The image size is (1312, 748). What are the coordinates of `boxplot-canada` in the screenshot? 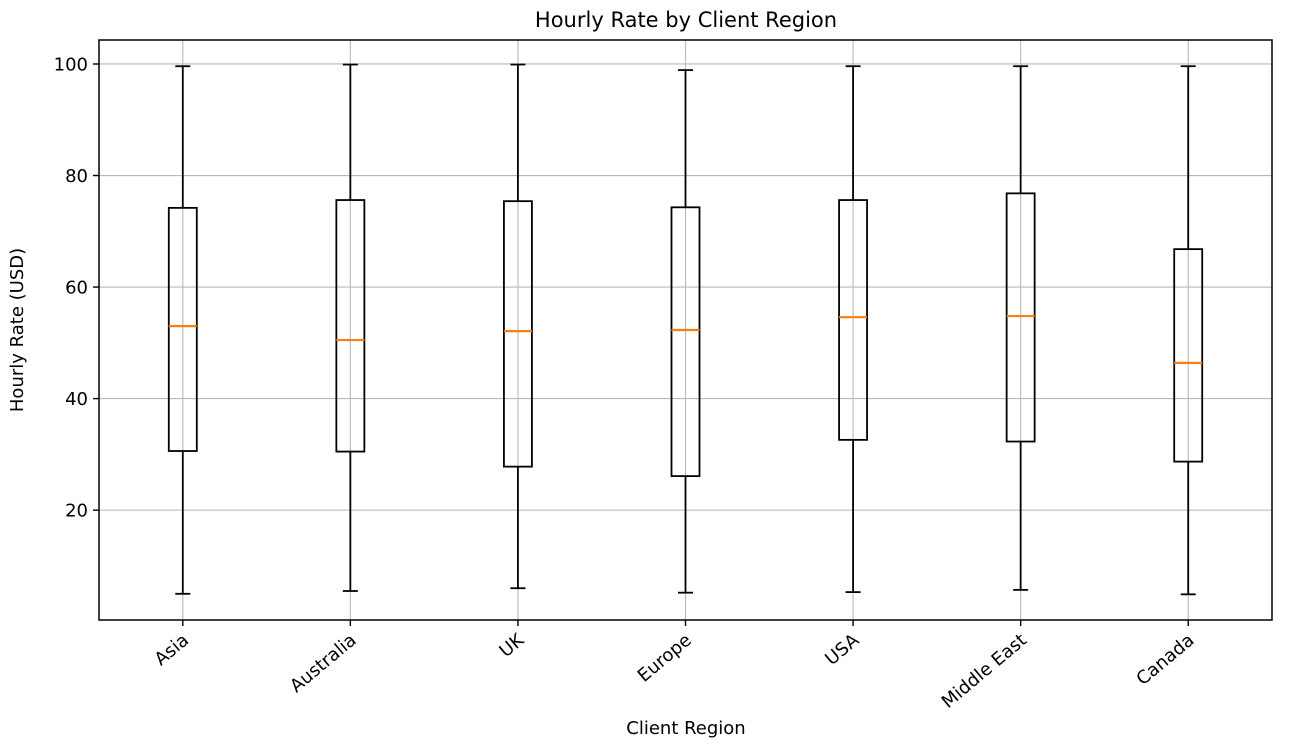 It's located at (1188, 330).